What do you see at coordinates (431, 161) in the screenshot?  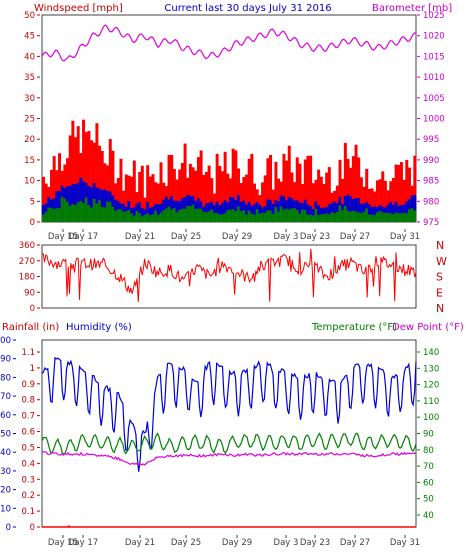 I see `barometer-tick-label: 990` at bounding box center [431, 161].